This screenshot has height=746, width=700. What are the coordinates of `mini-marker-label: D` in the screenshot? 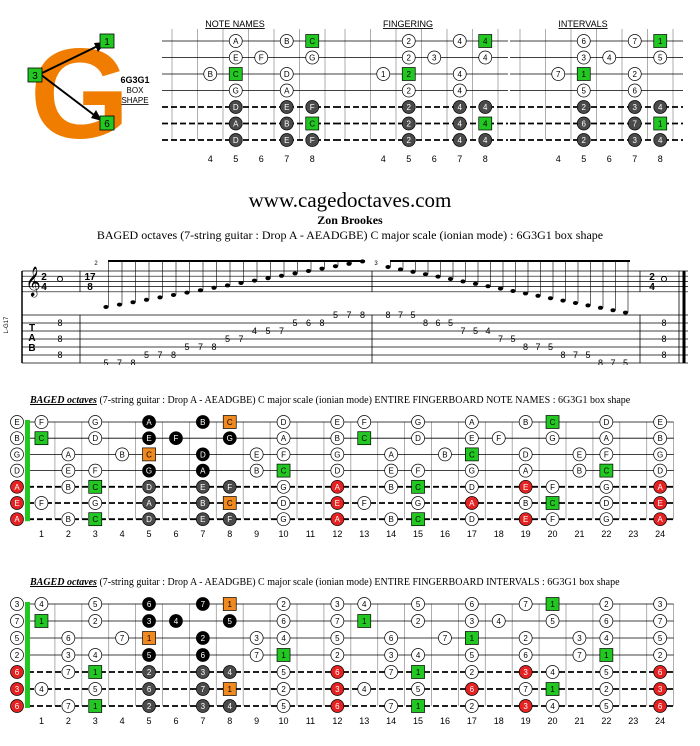 It's located at (236, 107).